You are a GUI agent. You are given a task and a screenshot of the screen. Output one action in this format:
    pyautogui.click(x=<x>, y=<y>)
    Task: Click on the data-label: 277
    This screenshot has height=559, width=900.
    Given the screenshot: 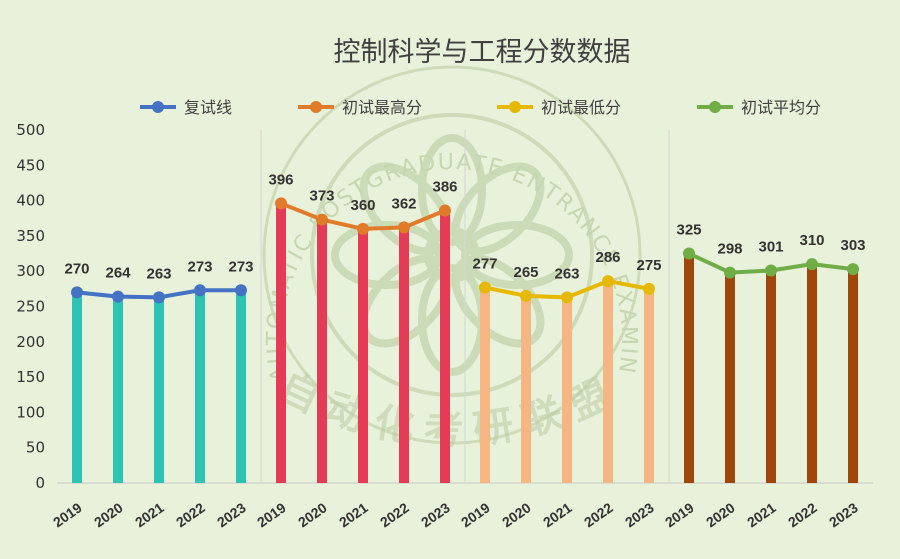 What is the action you would take?
    pyautogui.click(x=484, y=263)
    